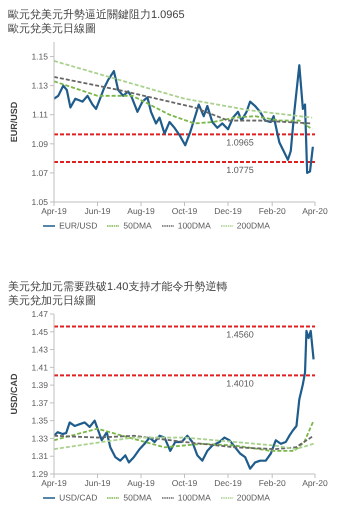  What do you see at coordinates (40, 115) in the screenshot?
I see `y-tick-label: 1.11` at bounding box center [40, 115].